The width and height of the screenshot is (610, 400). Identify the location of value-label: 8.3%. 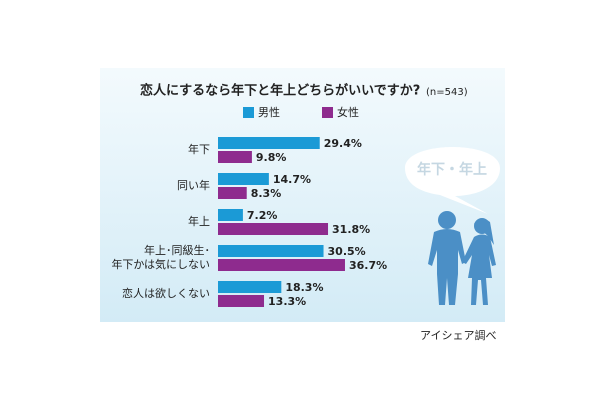
(266, 193).